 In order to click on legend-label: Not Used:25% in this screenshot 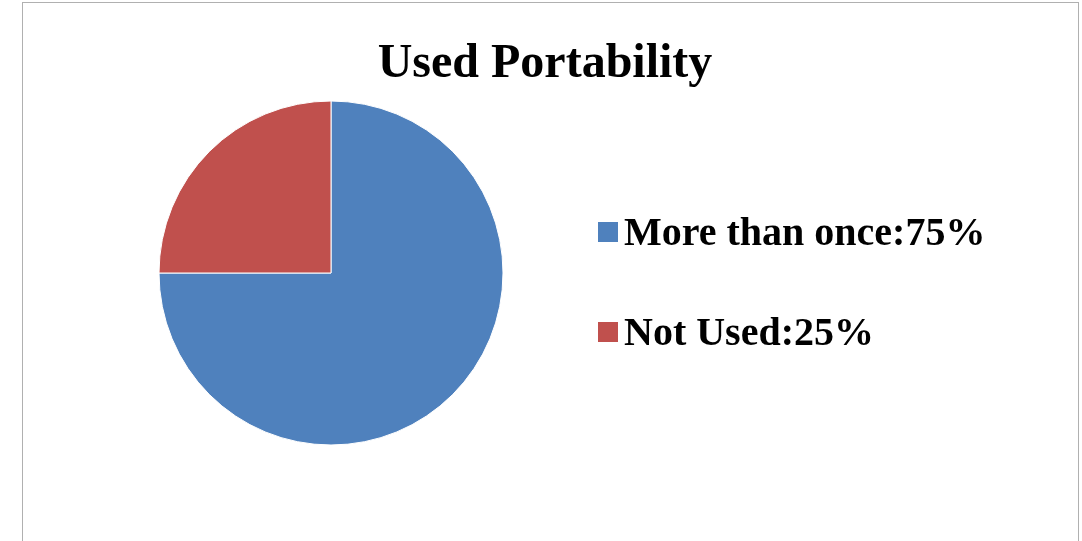, I will do `click(749, 331)`.